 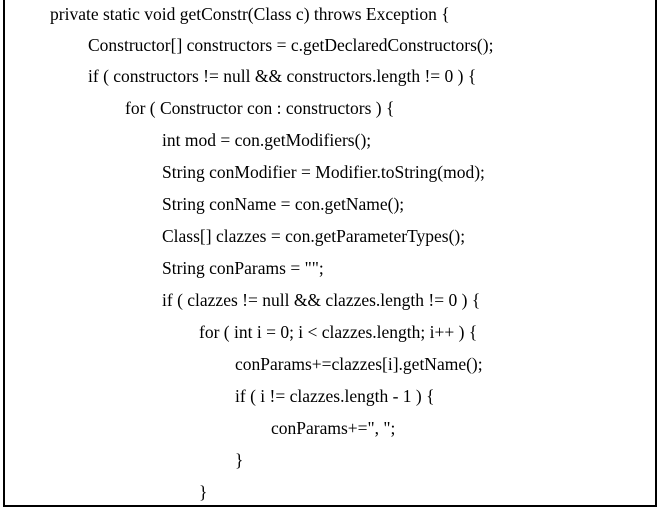 I want to click on code-line: conParams+=", ";, so click(x=333, y=428).